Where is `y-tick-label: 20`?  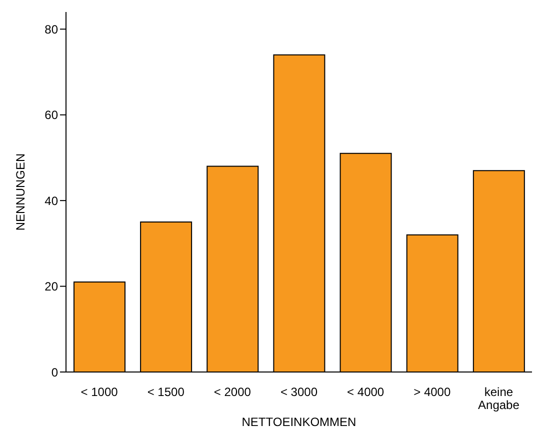
y-tick-label: 20 is located at coordinates (51, 287).